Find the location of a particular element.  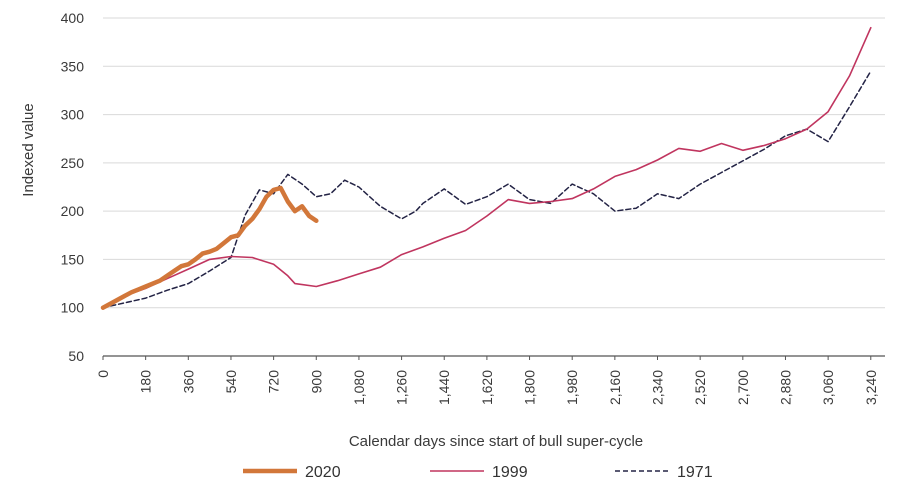

y-tick-label: 350 is located at coordinates (73, 66).